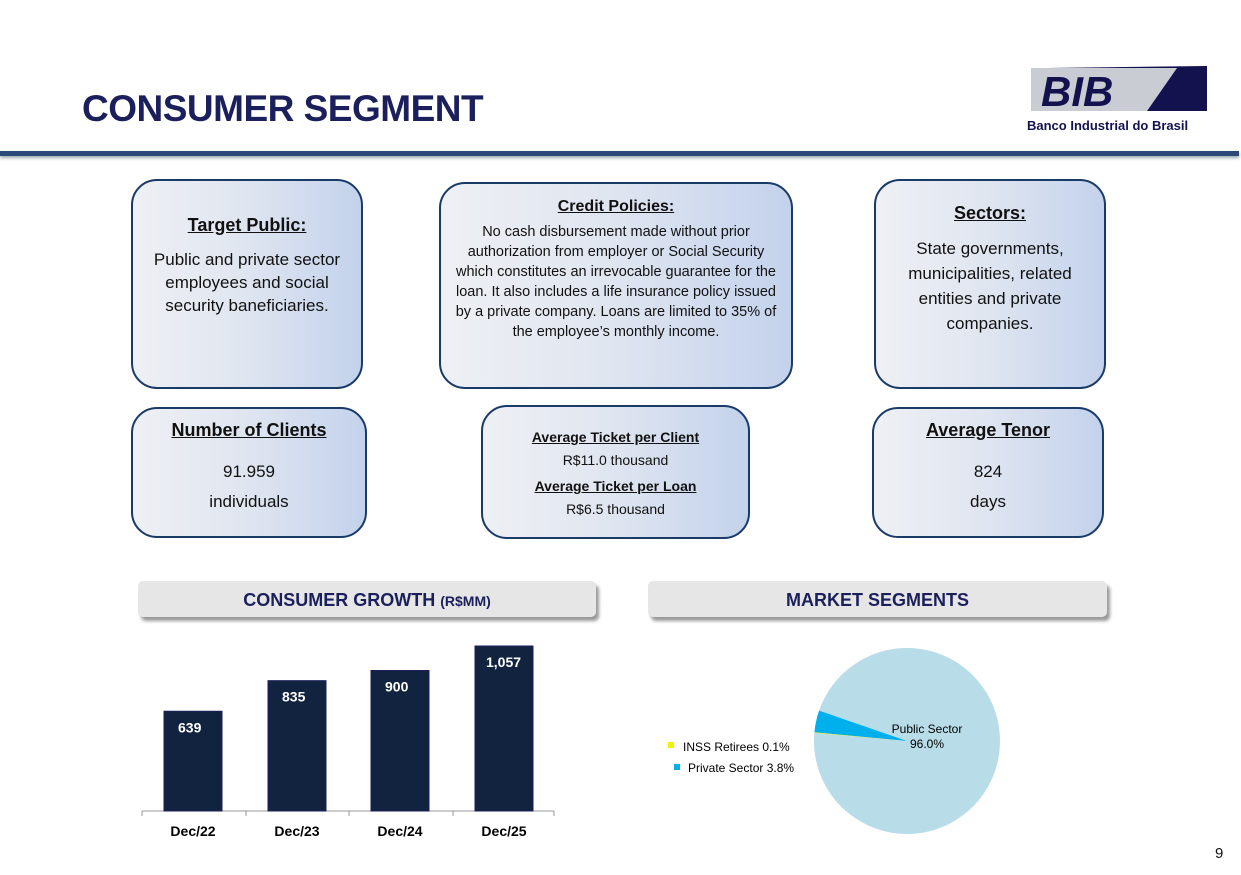  I want to click on average-tenor-card: Average Tenor 824 days, so click(988, 472).